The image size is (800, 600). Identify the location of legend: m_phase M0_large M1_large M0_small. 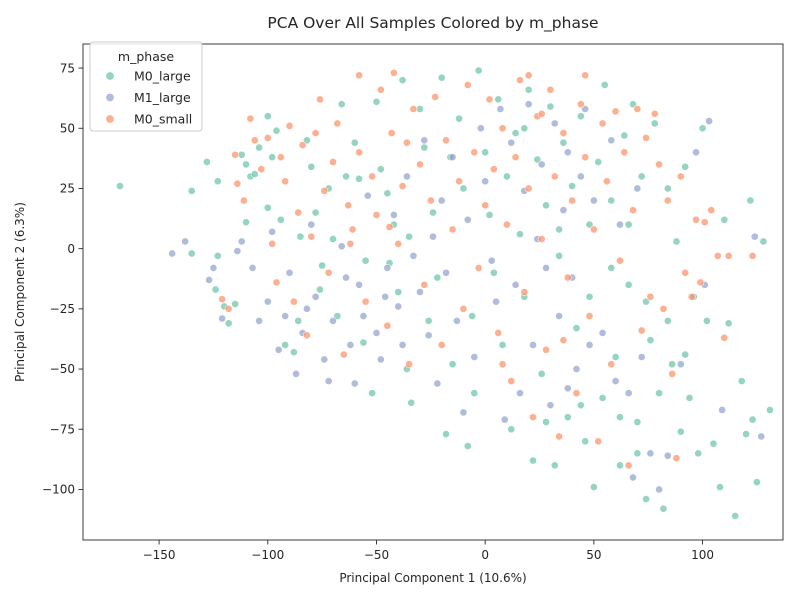
(146, 86).